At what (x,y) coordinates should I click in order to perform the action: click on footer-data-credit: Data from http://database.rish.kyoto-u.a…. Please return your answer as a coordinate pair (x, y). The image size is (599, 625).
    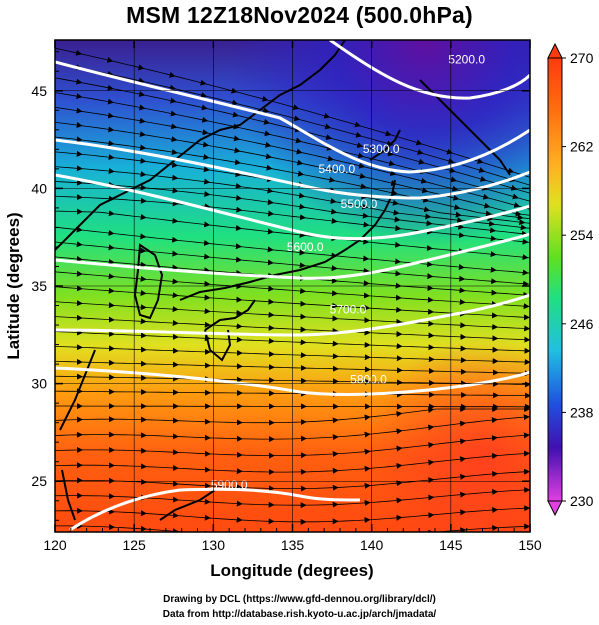
    Looking at the image, I should click on (299, 614).